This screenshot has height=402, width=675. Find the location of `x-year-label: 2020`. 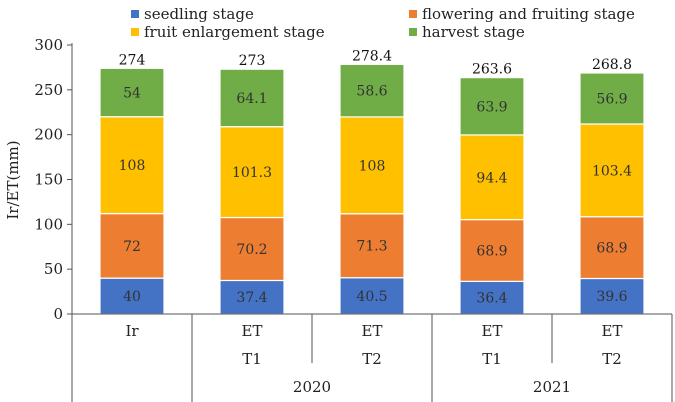

x-year-label: 2020 is located at coordinates (312, 387).